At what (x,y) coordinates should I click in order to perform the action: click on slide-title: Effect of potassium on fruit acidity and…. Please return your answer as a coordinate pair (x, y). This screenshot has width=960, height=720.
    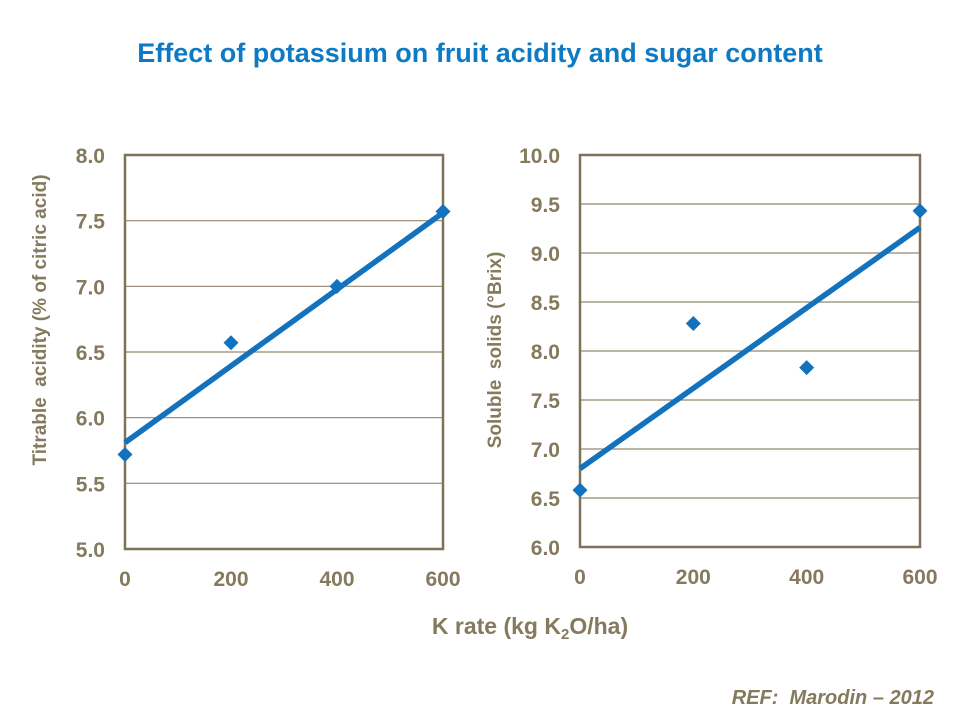
    Looking at the image, I should click on (480, 53).